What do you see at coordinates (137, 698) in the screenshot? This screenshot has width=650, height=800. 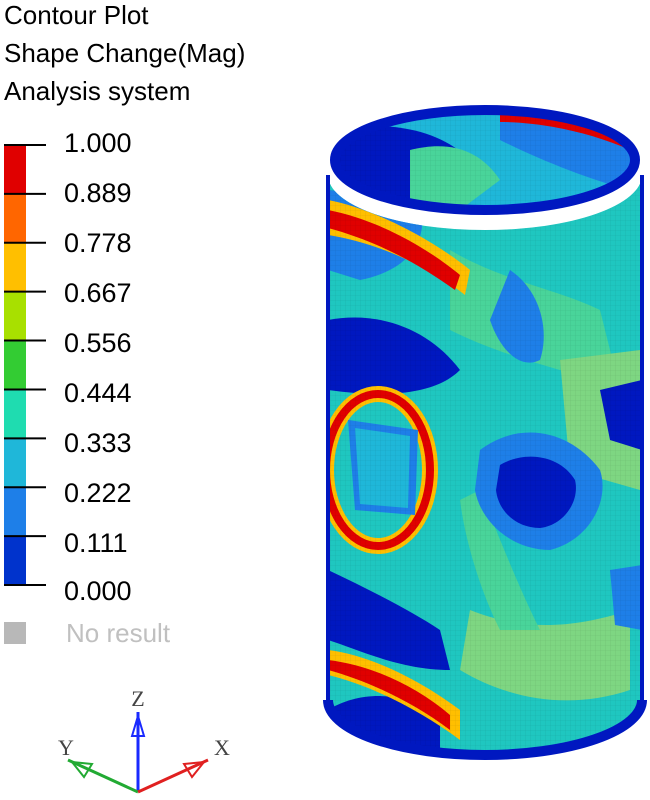 I see `z-axis-label: Z` at bounding box center [137, 698].